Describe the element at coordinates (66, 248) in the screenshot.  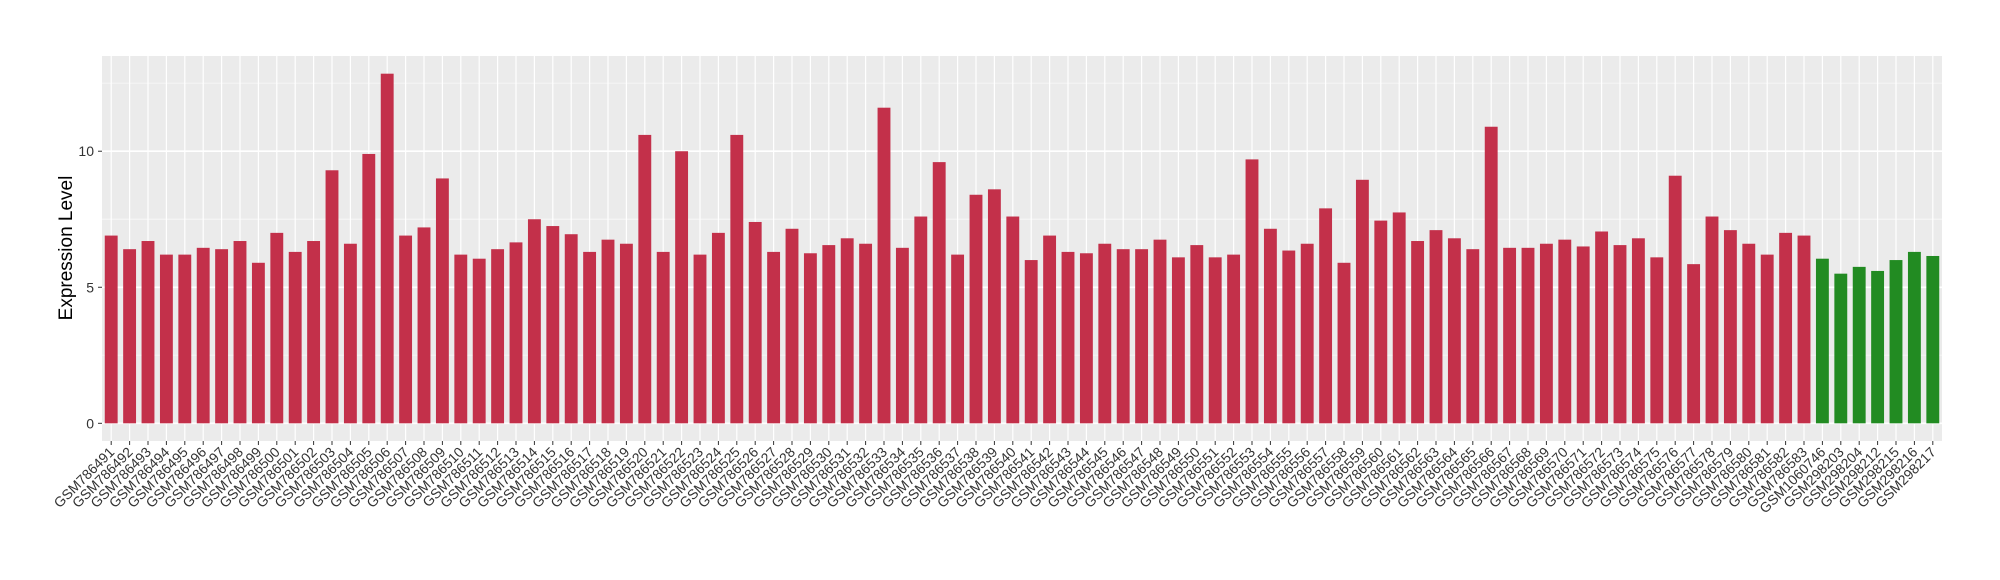
I see `y-axis-label: Expression Level` at that location.